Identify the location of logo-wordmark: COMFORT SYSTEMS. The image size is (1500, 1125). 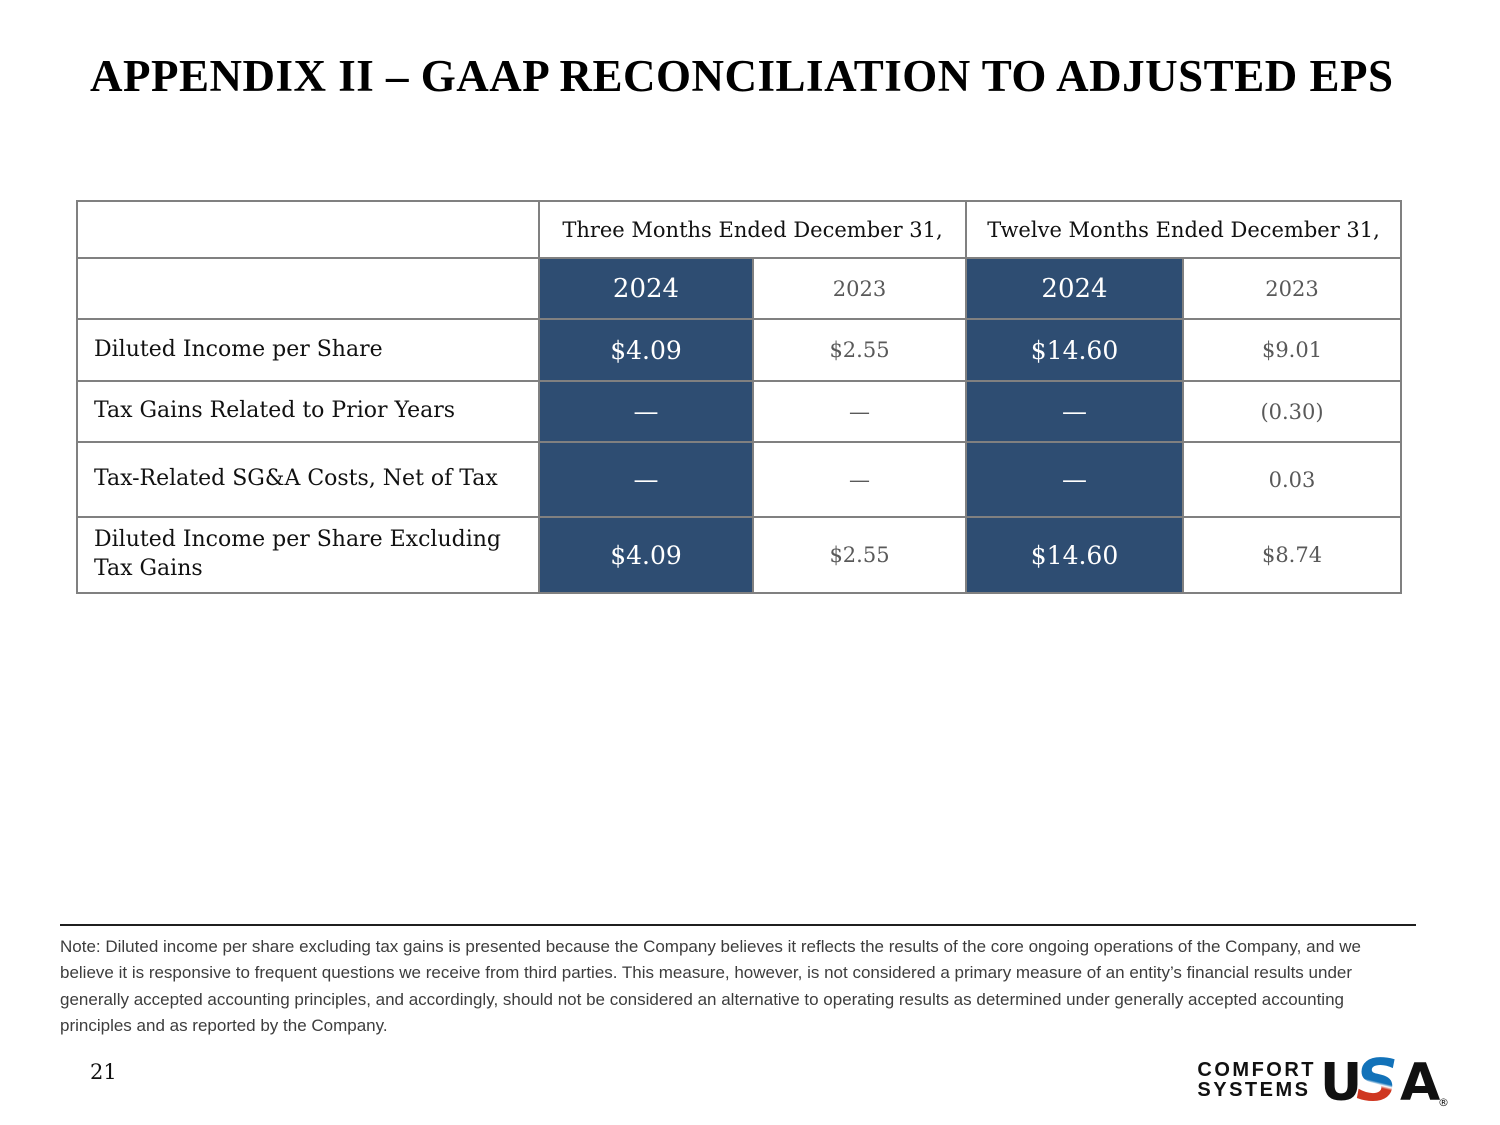
(1256, 1080).